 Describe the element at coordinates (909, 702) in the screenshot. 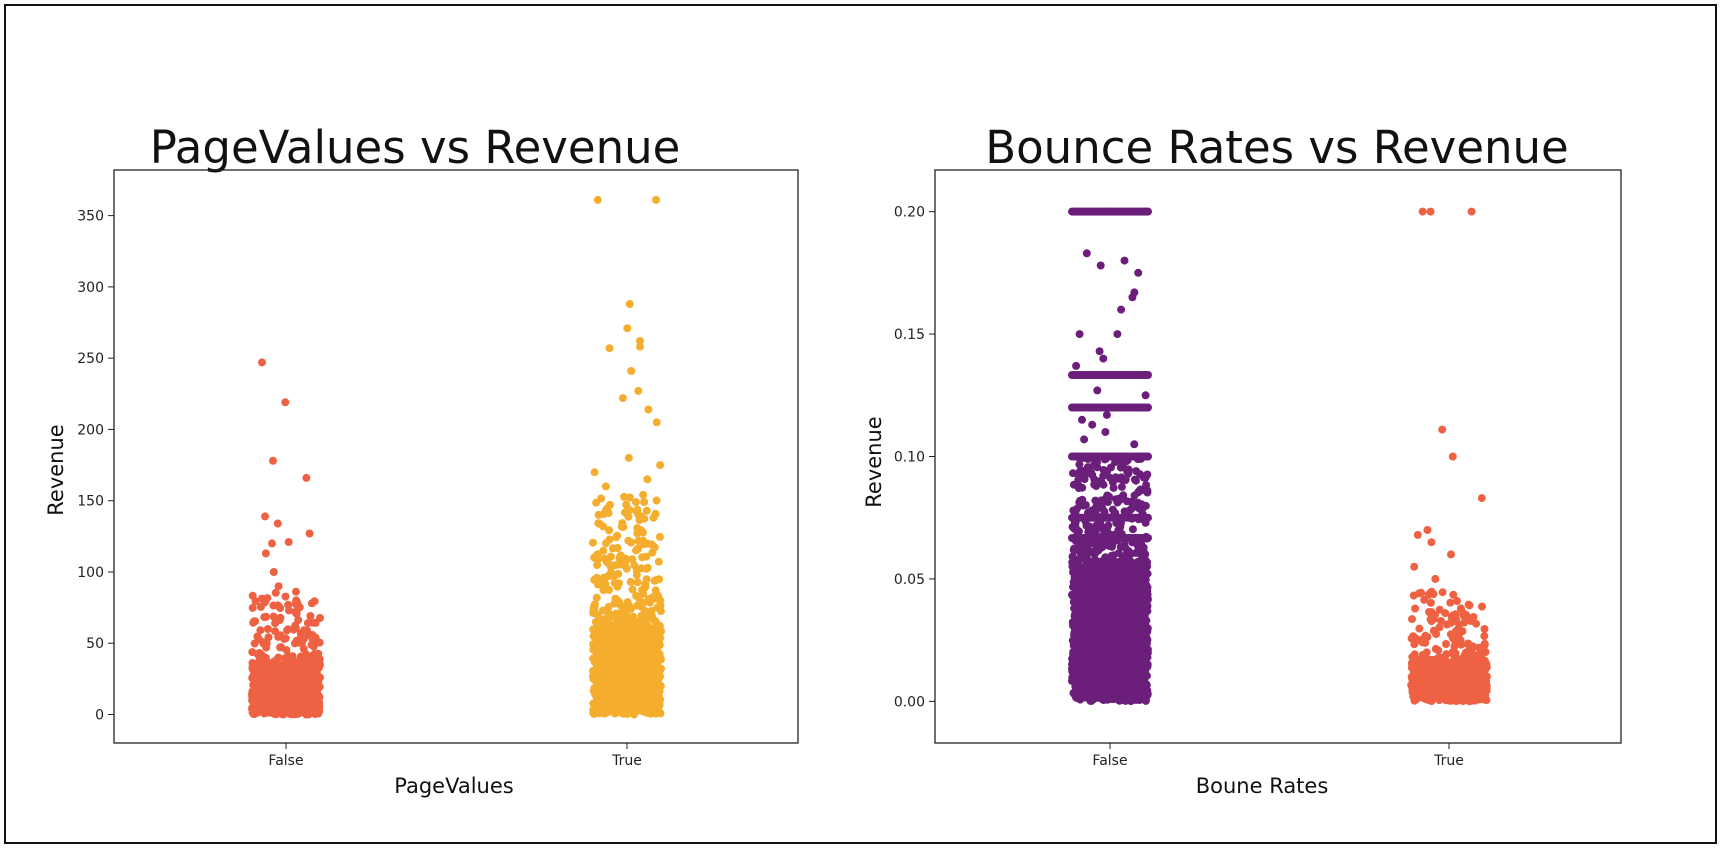

I see `y-tick-label: 0.00` at that location.